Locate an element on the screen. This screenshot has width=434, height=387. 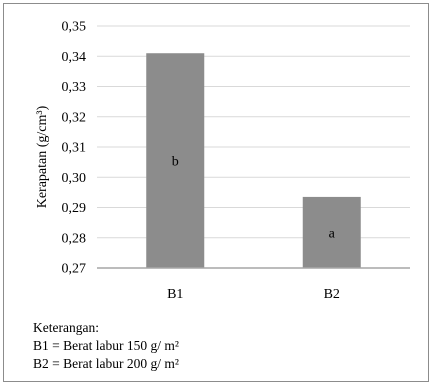
bar-b1 is located at coordinates (175, 160).